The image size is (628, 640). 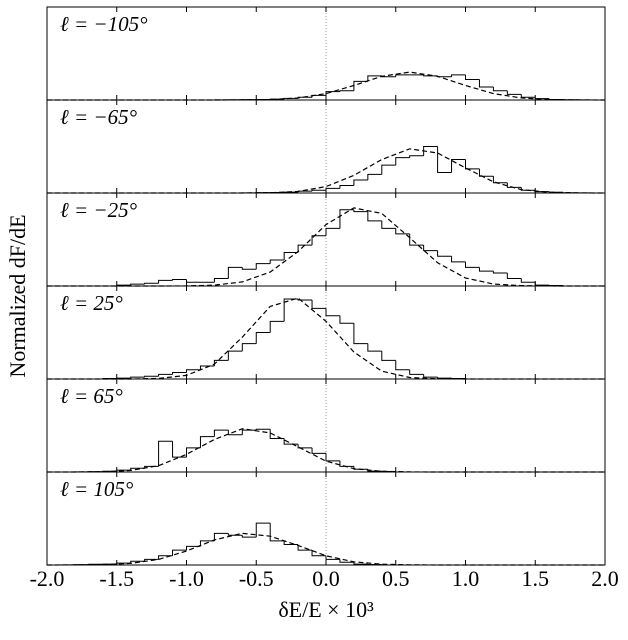 What do you see at coordinates (326, 450) in the screenshot?
I see `fit-curve` at bounding box center [326, 450].